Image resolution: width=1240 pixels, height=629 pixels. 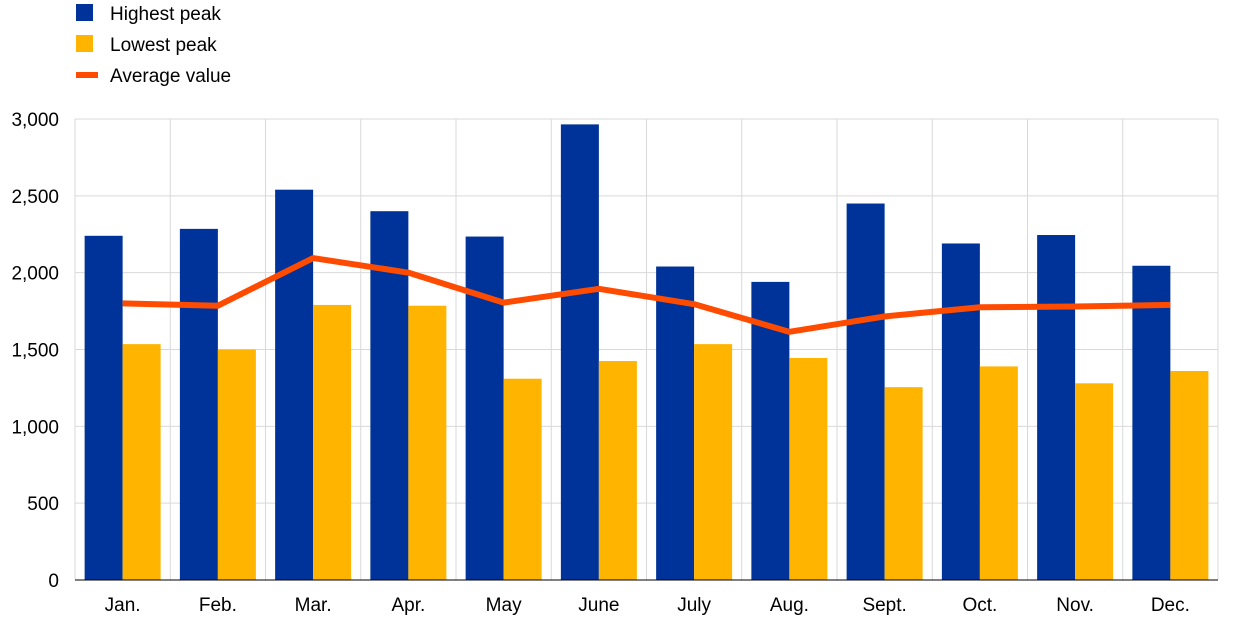 What do you see at coordinates (504, 605) in the screenshot?
I see `x-tick-label: May` at bounding box center [504, 605].